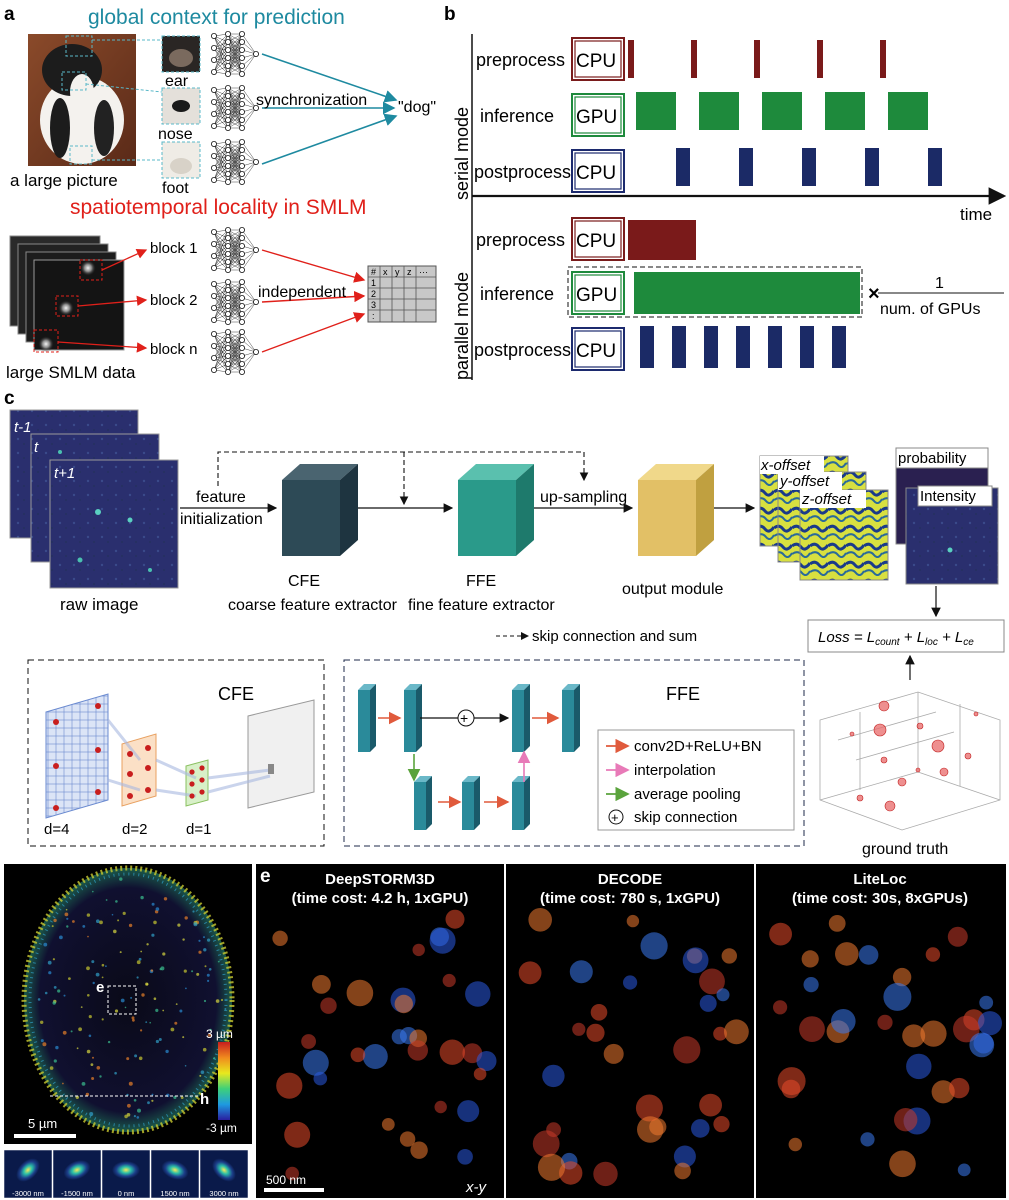 The width and height of the screenshot is (1009, 1200). I want to click on method-name-3: LiteLoc, so click(879, 879).